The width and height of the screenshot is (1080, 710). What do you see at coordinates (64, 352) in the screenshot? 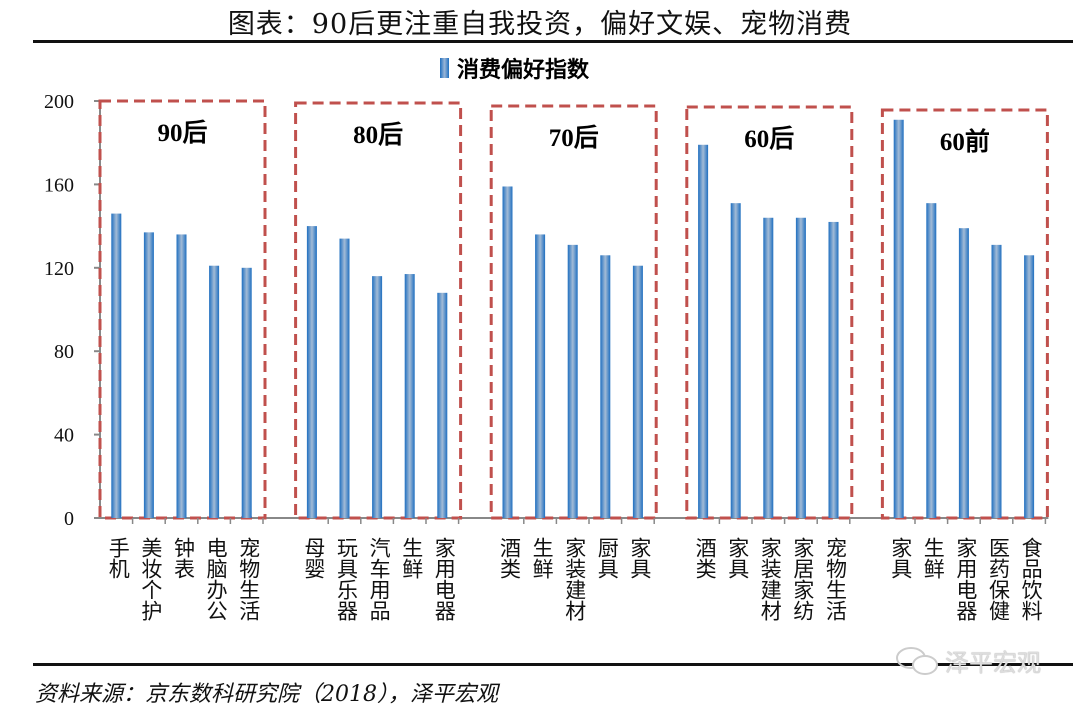
I see `y-tick-label: 80` at bounding box center [64, 352].